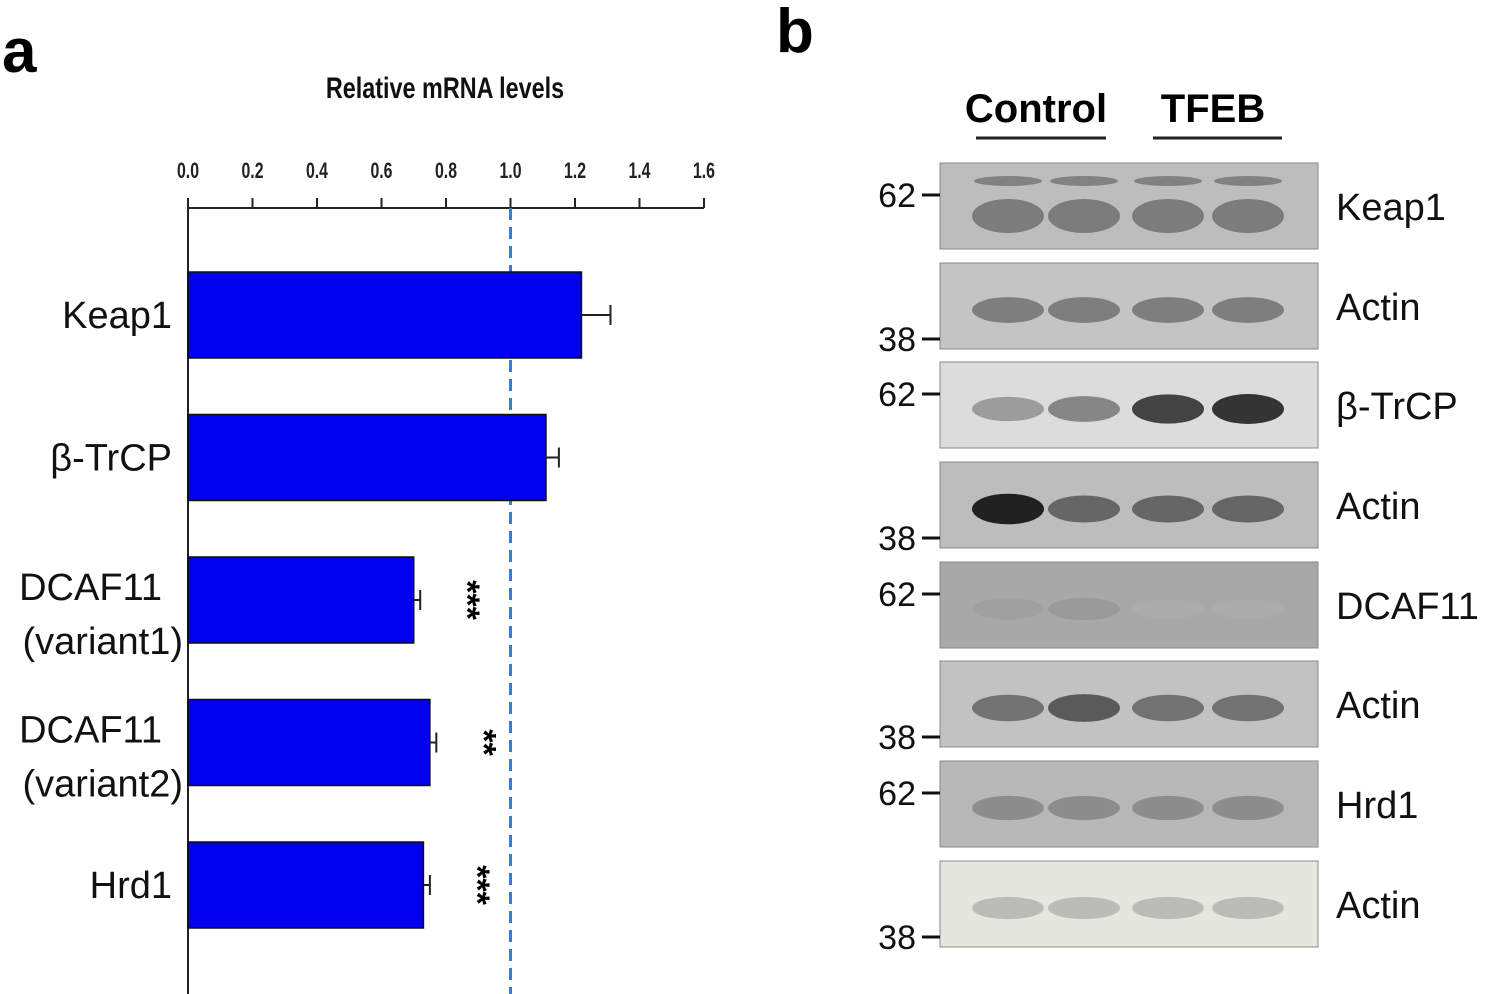  I want to click on blot-label: DCAF11, so click(1407, 607).